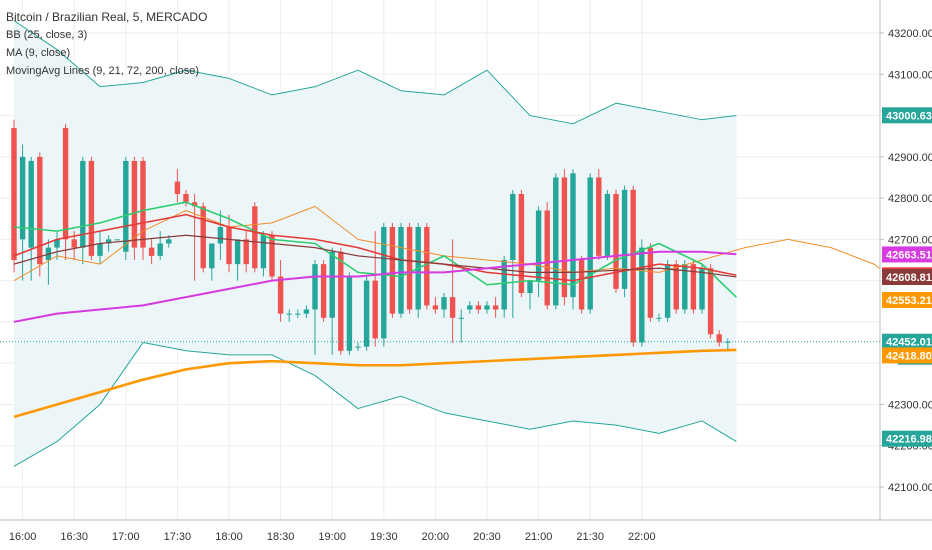 The height and width of the screenshot is (550, 932). I want to click on x-tick-label: 16:00, so click(23, 537).